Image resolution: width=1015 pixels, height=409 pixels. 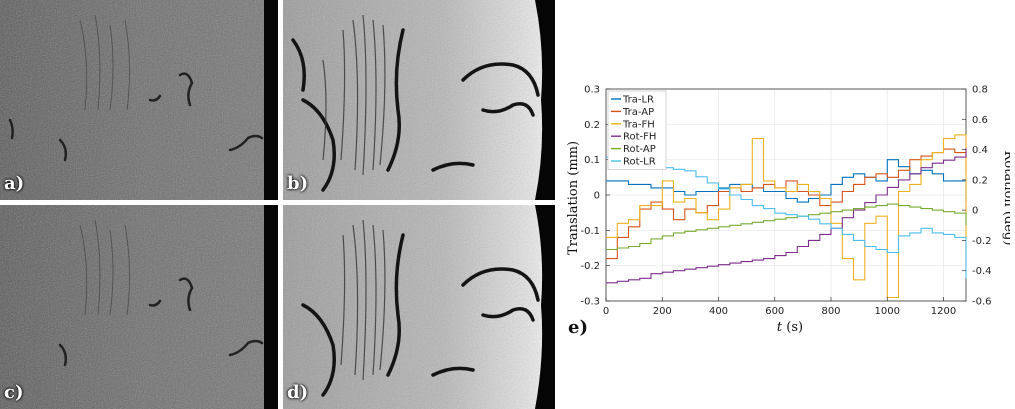 What do you see at coordinates (298, 392) in the screenshot?
I see `panel-label-d: d)` at bounding box center [298, 392].